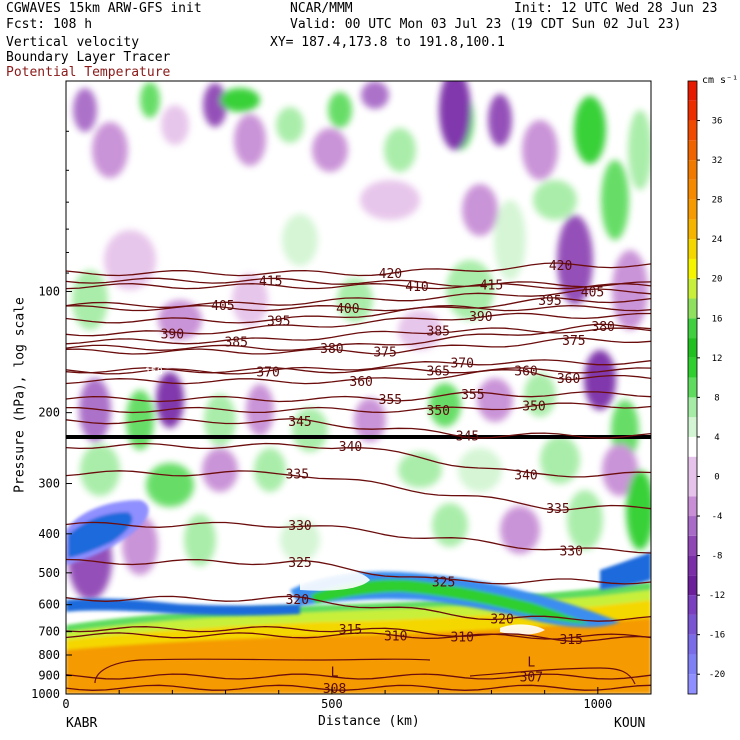 Image resolution: width=740 pixels, height=740 pixels. I want to click on theta-label: 415, so click(270, 282).